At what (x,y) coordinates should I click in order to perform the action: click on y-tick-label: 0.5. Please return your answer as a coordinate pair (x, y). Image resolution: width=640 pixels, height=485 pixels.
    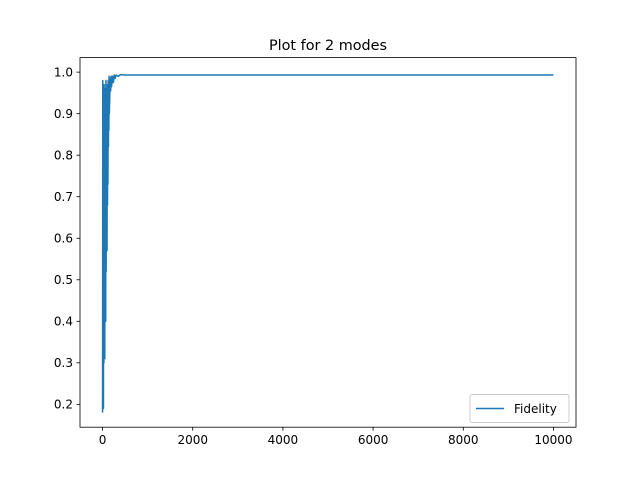
    Looking at the image, I should click on (63, 280).